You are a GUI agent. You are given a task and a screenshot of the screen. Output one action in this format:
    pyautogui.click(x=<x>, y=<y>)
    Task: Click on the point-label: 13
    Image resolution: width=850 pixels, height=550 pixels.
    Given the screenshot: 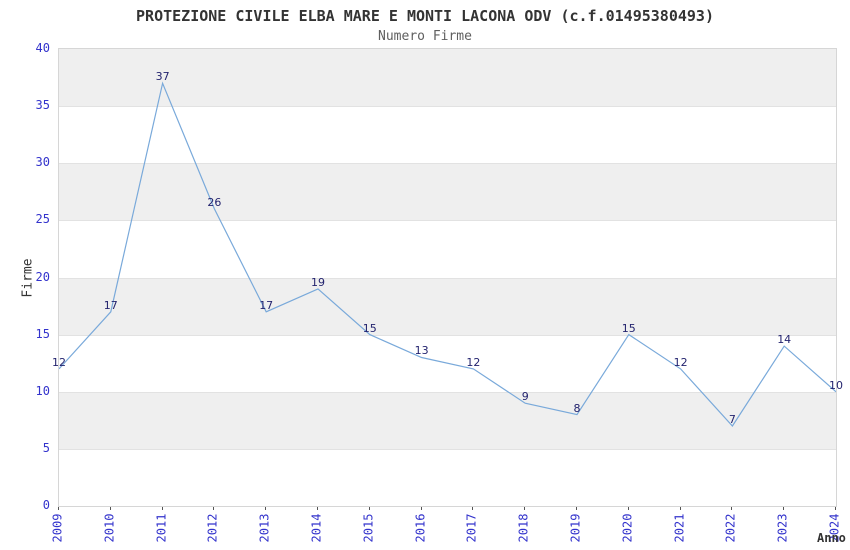 What is the action you would take?
    pyautogui.click(x=421, y=351)
    